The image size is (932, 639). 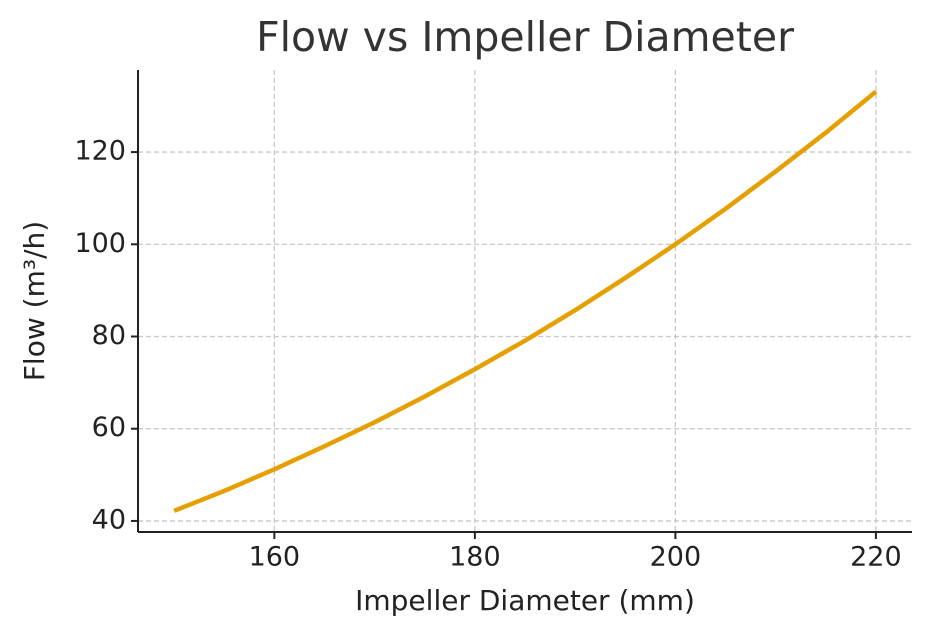 What do you see at coordinates (109, 519) in the screenshot?
I see `y-tick-label: 40` at bounding box center [109, 519].